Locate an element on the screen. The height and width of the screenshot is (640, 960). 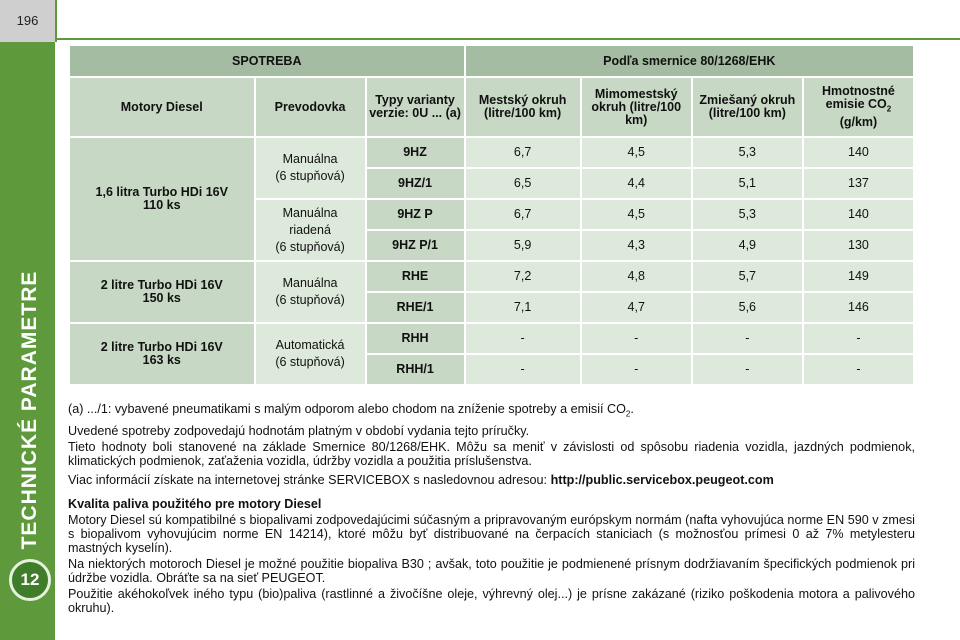
urban-cell: 5,9 is located at coordinates (522, 245).